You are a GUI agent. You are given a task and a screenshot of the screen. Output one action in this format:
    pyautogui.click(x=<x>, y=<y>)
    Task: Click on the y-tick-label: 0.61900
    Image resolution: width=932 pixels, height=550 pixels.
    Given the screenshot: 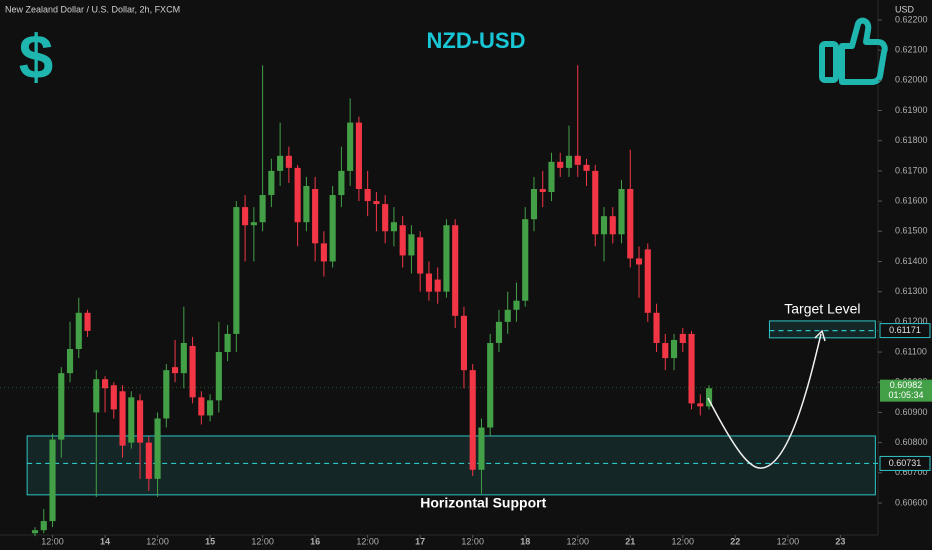 What is the action you would take?
    pyautogui.click(x=911, y=110)
    